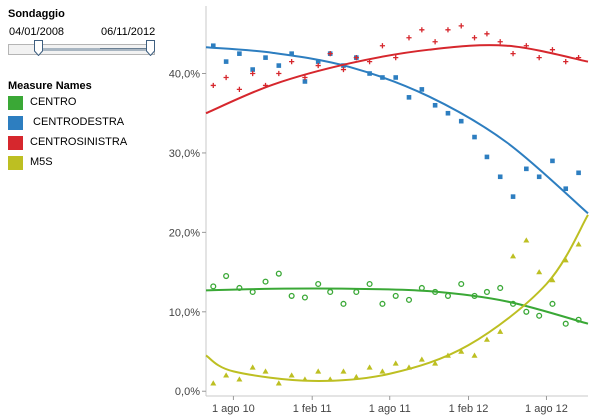 This screenshot has width=592, height=418. Describe the element at coordinates (15, 163) in the screenshot. I see `legend-swatch-m5s` at that location.